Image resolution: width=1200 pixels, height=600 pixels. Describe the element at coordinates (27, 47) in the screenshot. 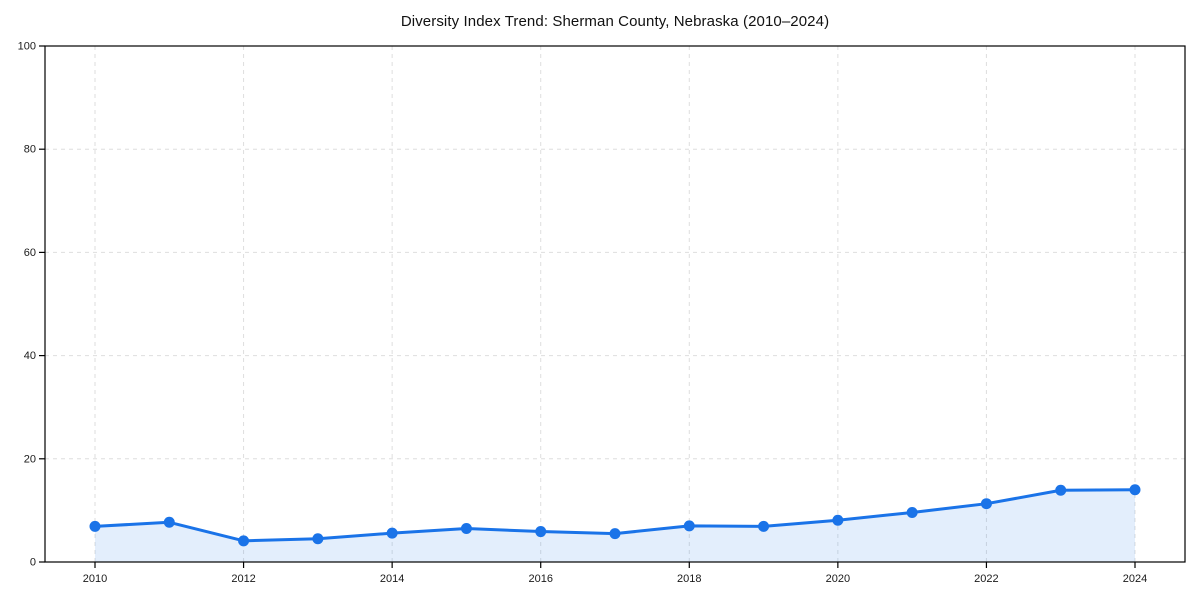

I see `y-tick-label: 100` at that location.